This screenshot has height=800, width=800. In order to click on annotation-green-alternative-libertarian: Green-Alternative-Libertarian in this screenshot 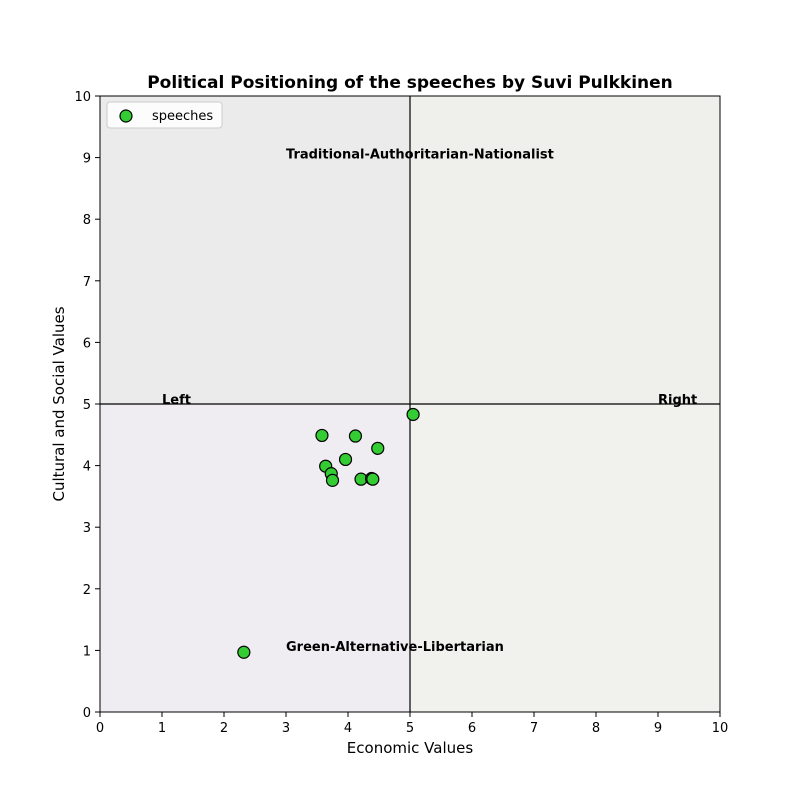, I will do `click(395, 647)`.